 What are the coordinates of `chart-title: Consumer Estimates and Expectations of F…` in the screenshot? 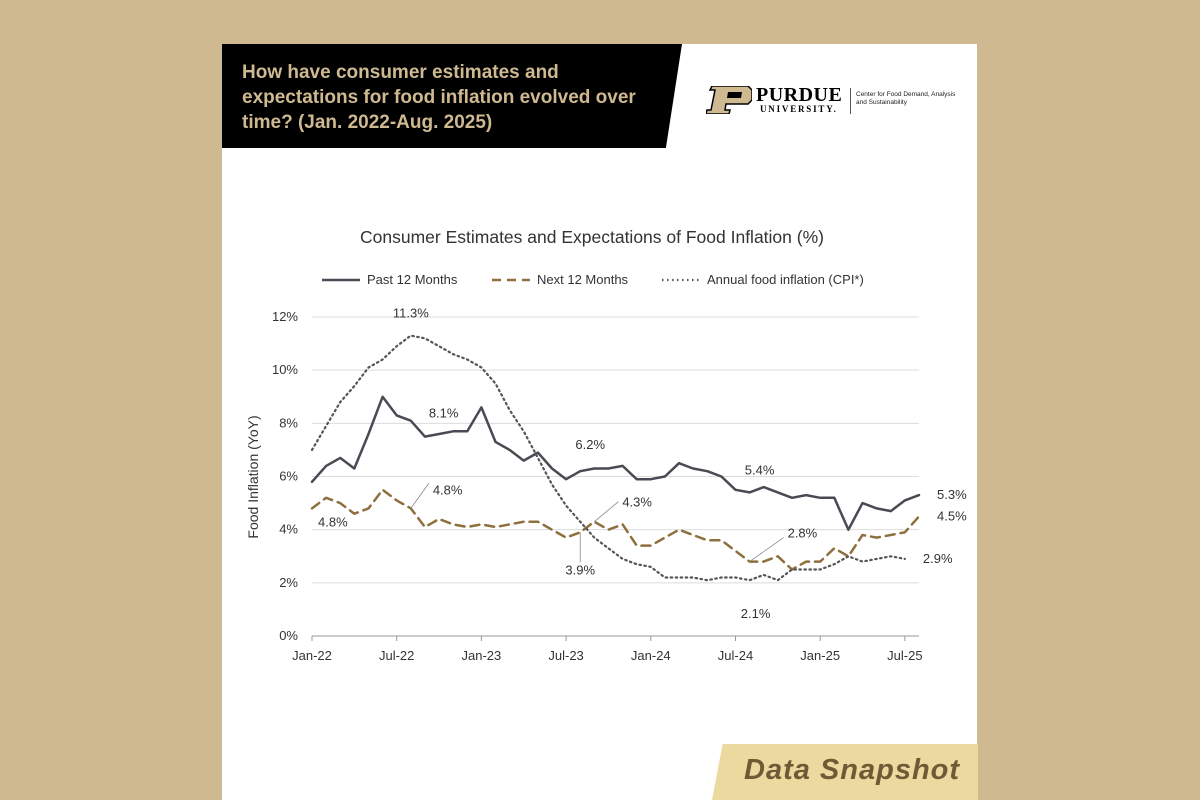 It's located at (592, 237).